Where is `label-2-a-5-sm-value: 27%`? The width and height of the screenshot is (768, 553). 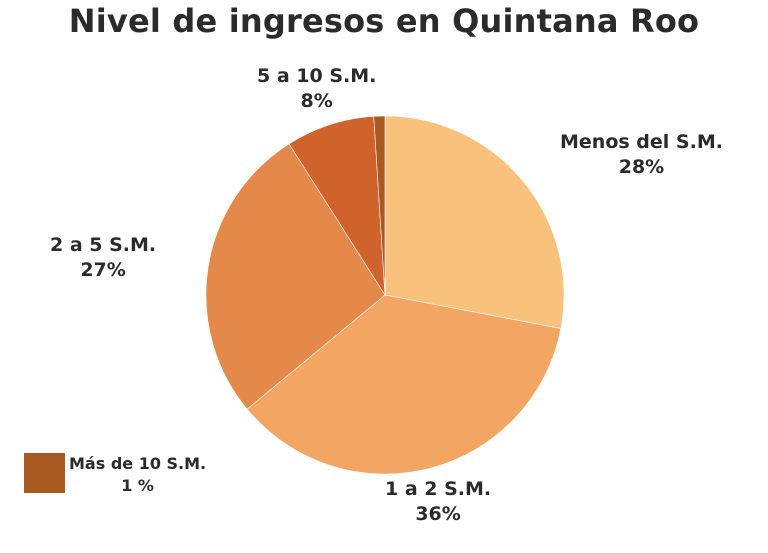 label-2-a-5-sm-value: 27% is located at coordinates (103, 270).